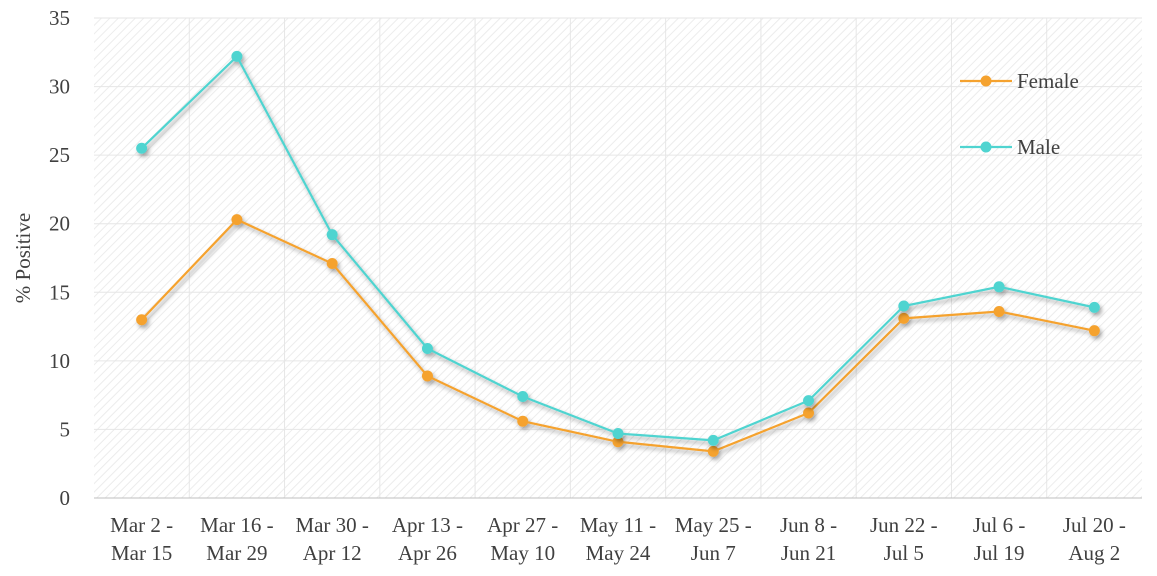 This screenshot has height=576, width=1157. I want to click on x-tick-label: May 25 -Jun 7, so click(713, 539).